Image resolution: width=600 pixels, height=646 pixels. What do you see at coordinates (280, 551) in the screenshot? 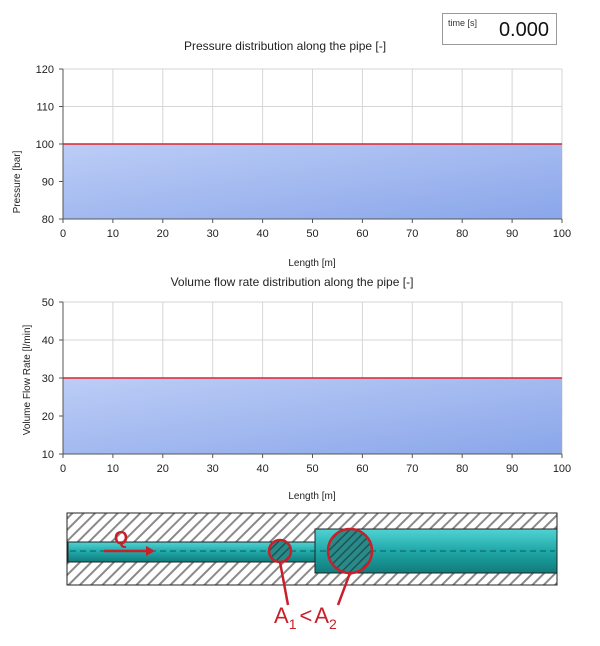
I see `cross-section-a1` at bounding box center [280, 551].